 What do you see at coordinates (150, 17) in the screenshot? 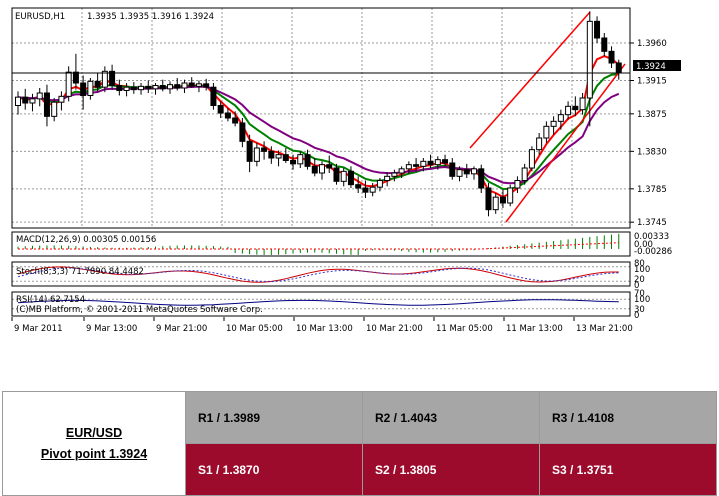
I see `chart-ohlc: 1.3935 1.3935 1.3916 1.3924` at bounding box center [150, 17].